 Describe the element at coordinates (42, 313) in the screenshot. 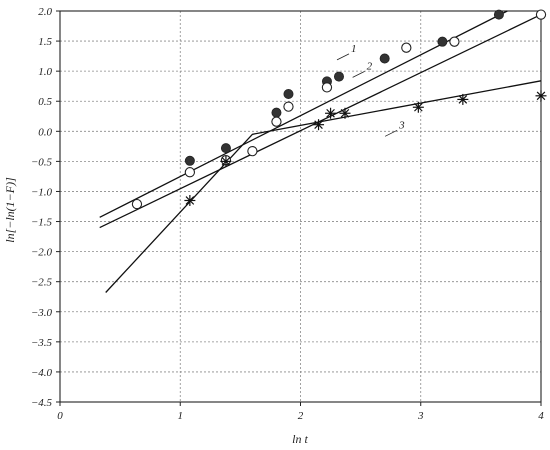

I see `y-tick-label: −3.0` at that location.